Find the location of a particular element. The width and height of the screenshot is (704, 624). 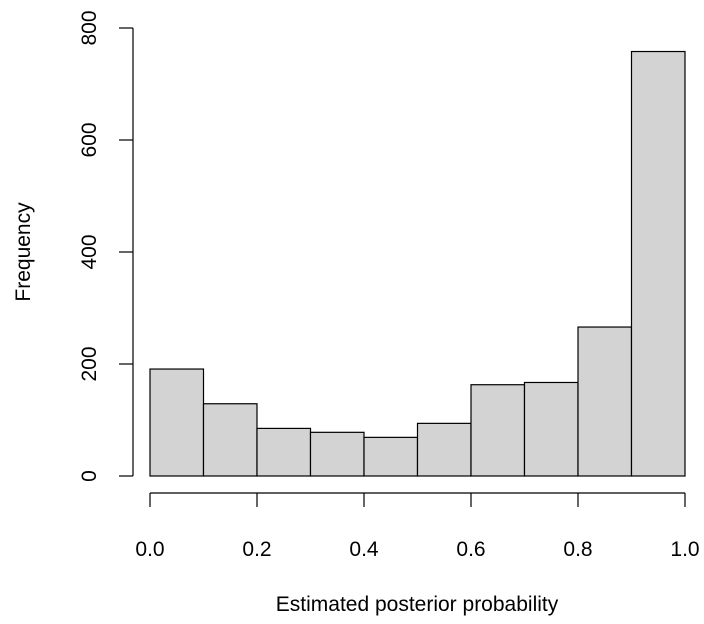

x-tick-label: 0.8 is located at coordinates (577, 549).